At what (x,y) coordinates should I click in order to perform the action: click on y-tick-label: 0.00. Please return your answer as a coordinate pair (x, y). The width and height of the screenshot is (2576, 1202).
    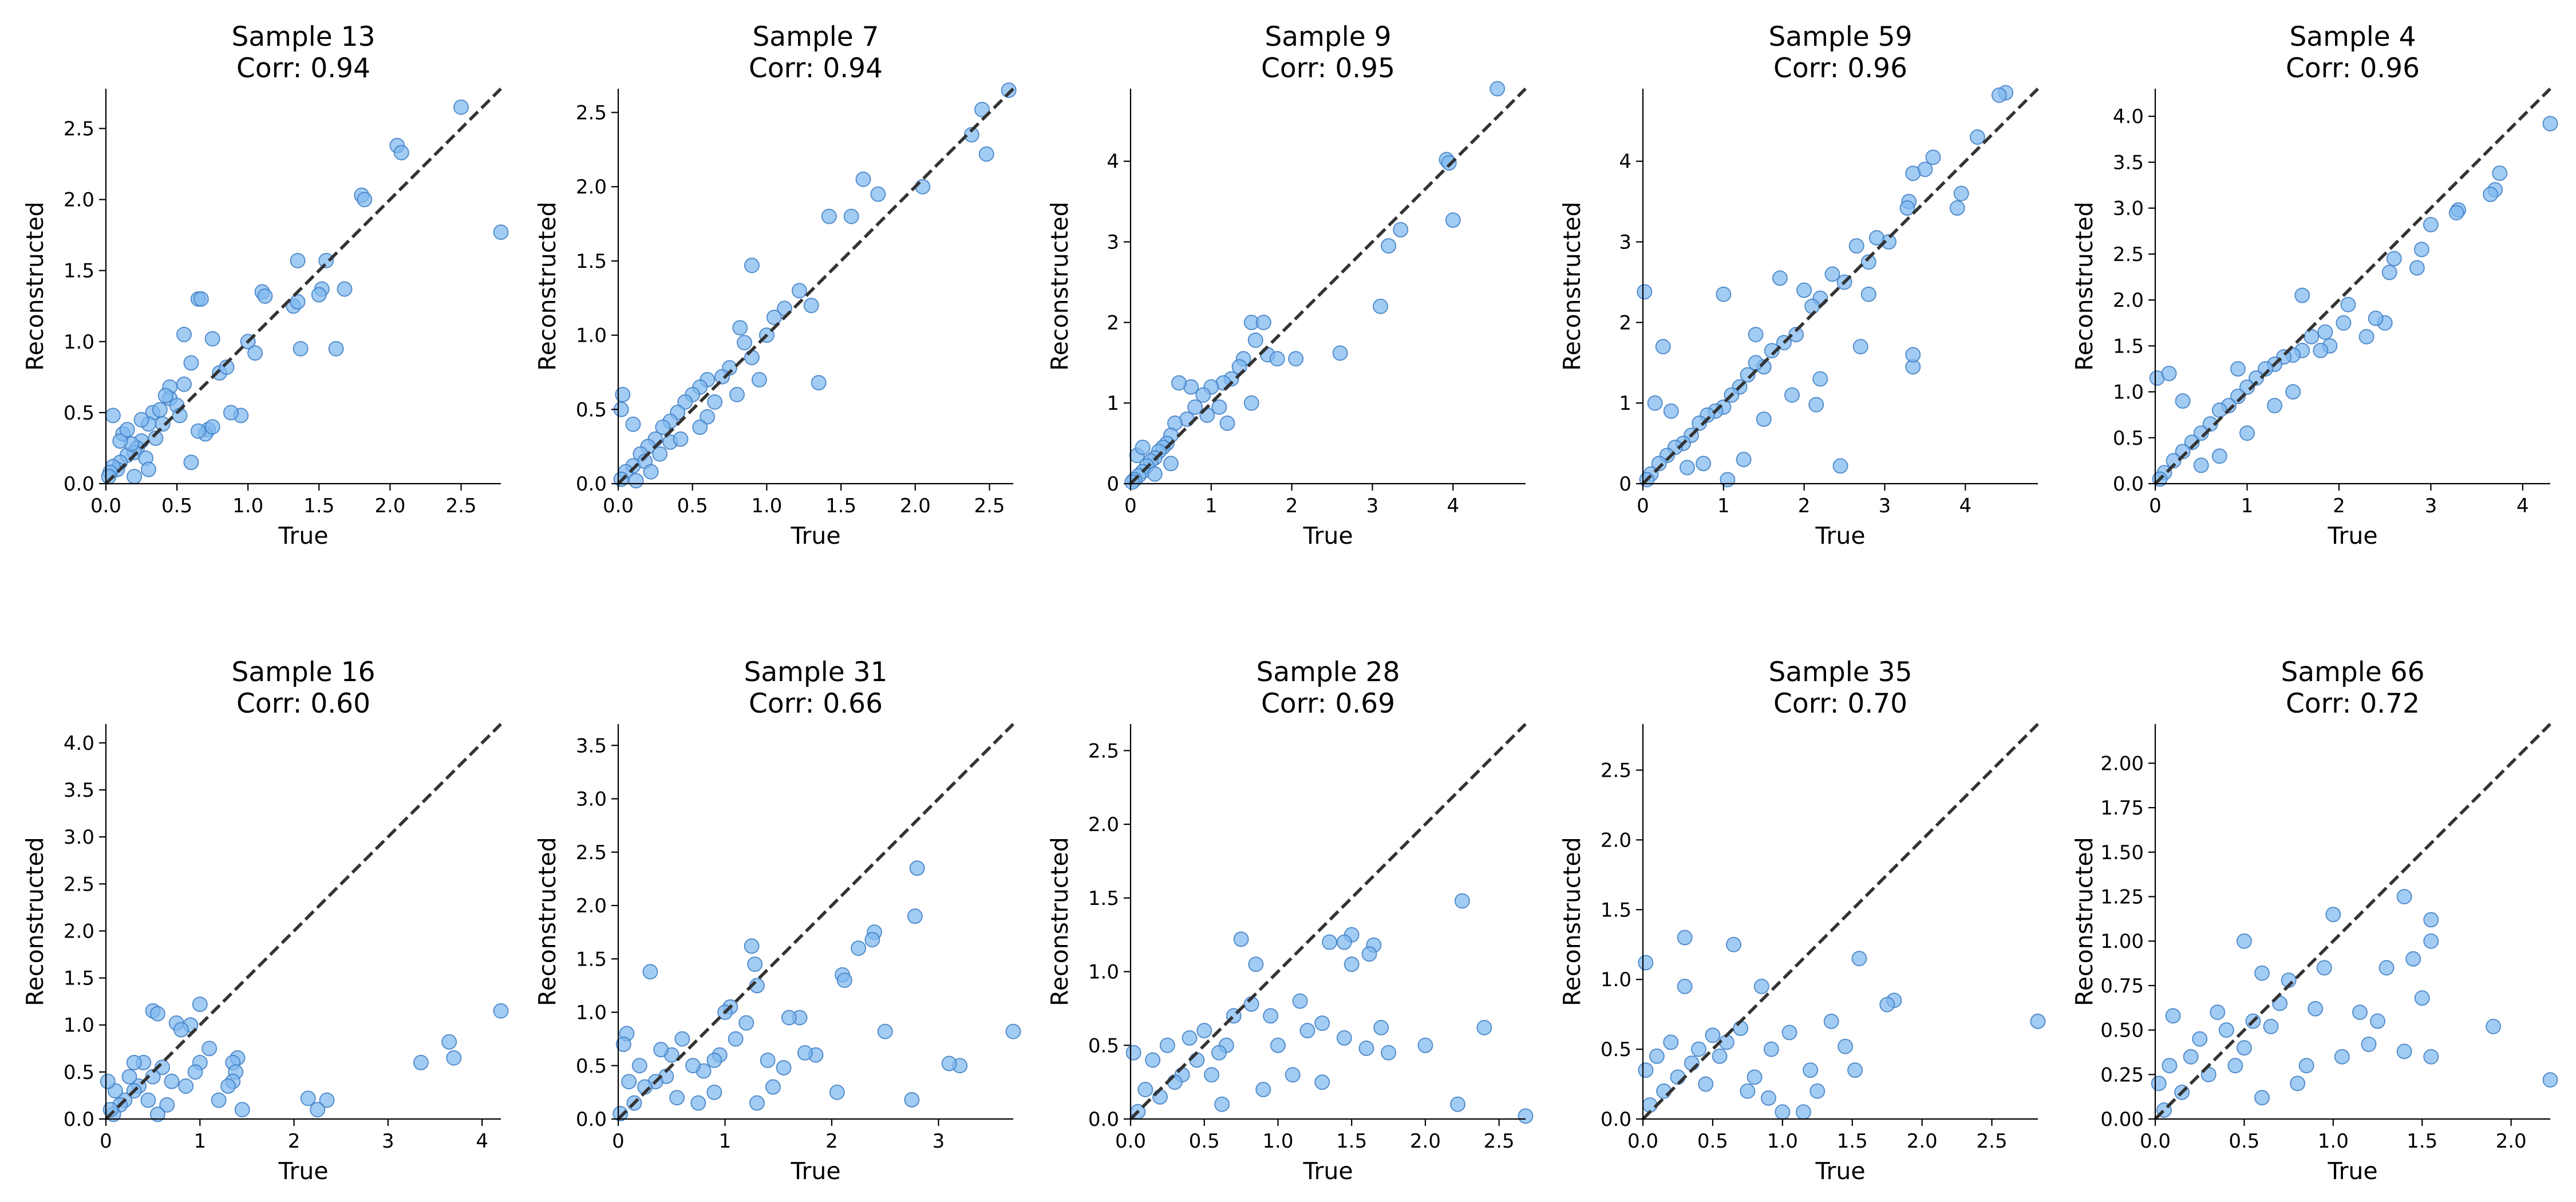
    Looking at the image, I should click on (2122, 1120).